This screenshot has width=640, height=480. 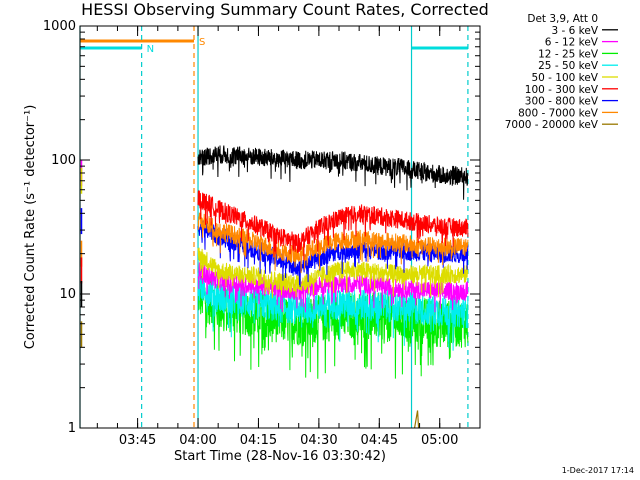 I want to click on y-tick-label: 1, so click(x=72, y=428).